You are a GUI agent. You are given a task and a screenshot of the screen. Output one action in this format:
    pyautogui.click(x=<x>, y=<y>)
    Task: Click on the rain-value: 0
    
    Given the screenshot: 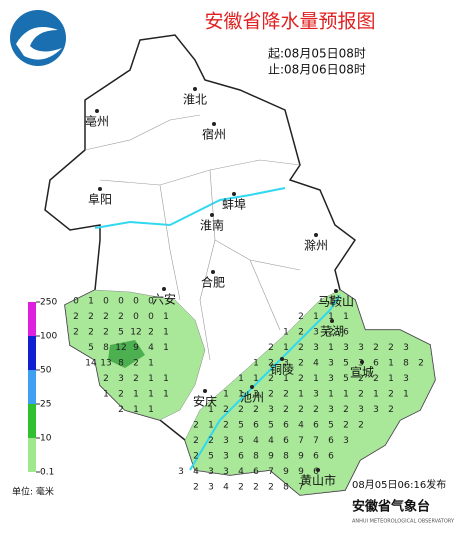 What is the action you would take?
    pyautogui.click(x=136, y=317)
    